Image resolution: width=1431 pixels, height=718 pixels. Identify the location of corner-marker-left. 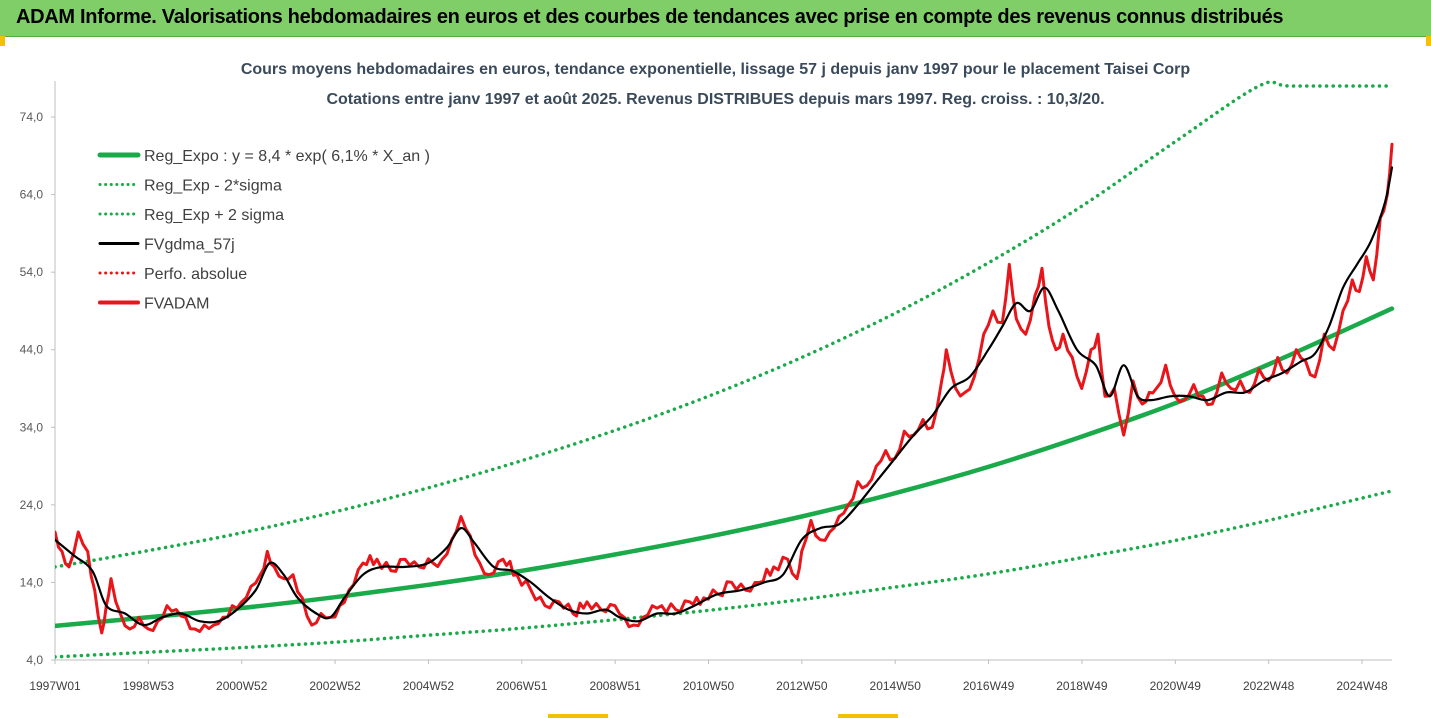
(2, 41).